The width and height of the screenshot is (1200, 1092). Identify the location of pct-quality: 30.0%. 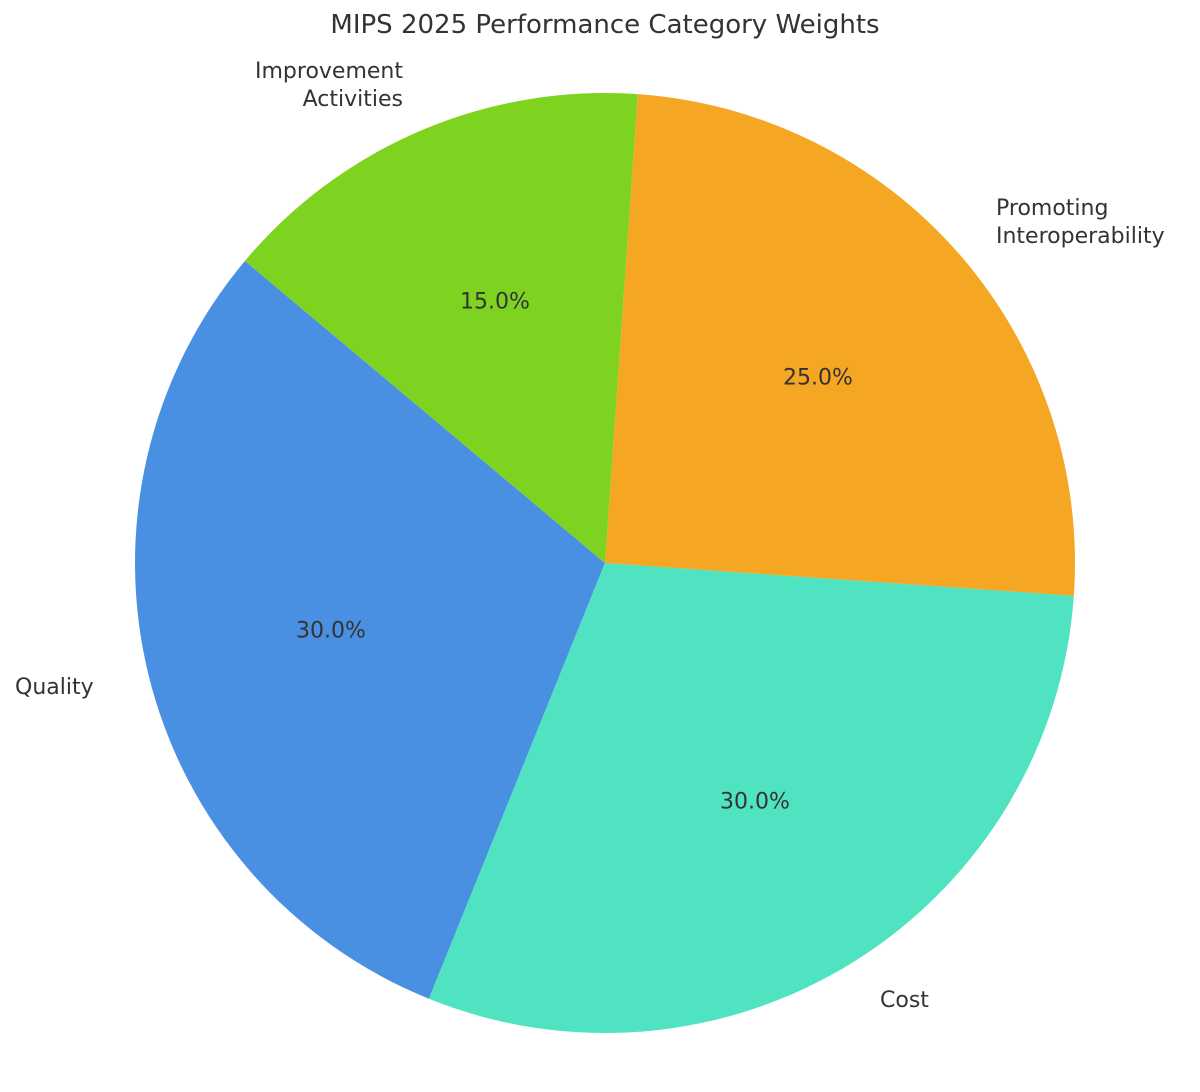
(331, 631).